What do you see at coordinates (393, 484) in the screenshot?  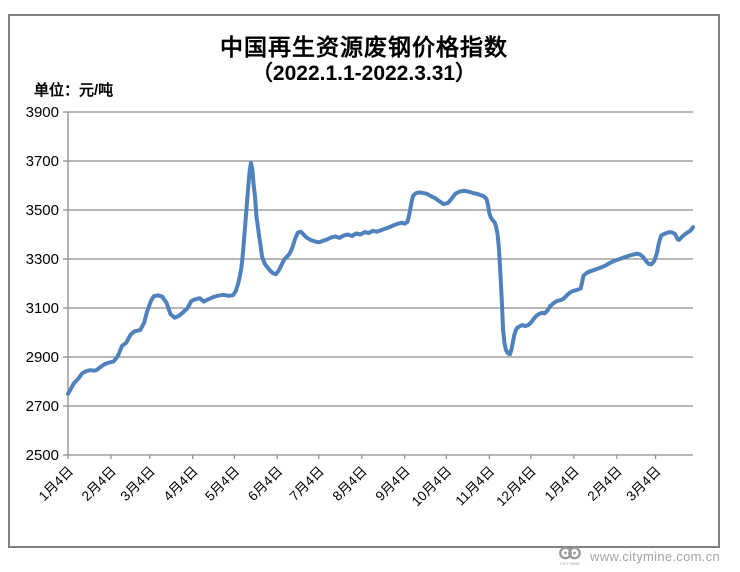 I see `x-axis-label: 9月4日` at bounding box center [393, 484].